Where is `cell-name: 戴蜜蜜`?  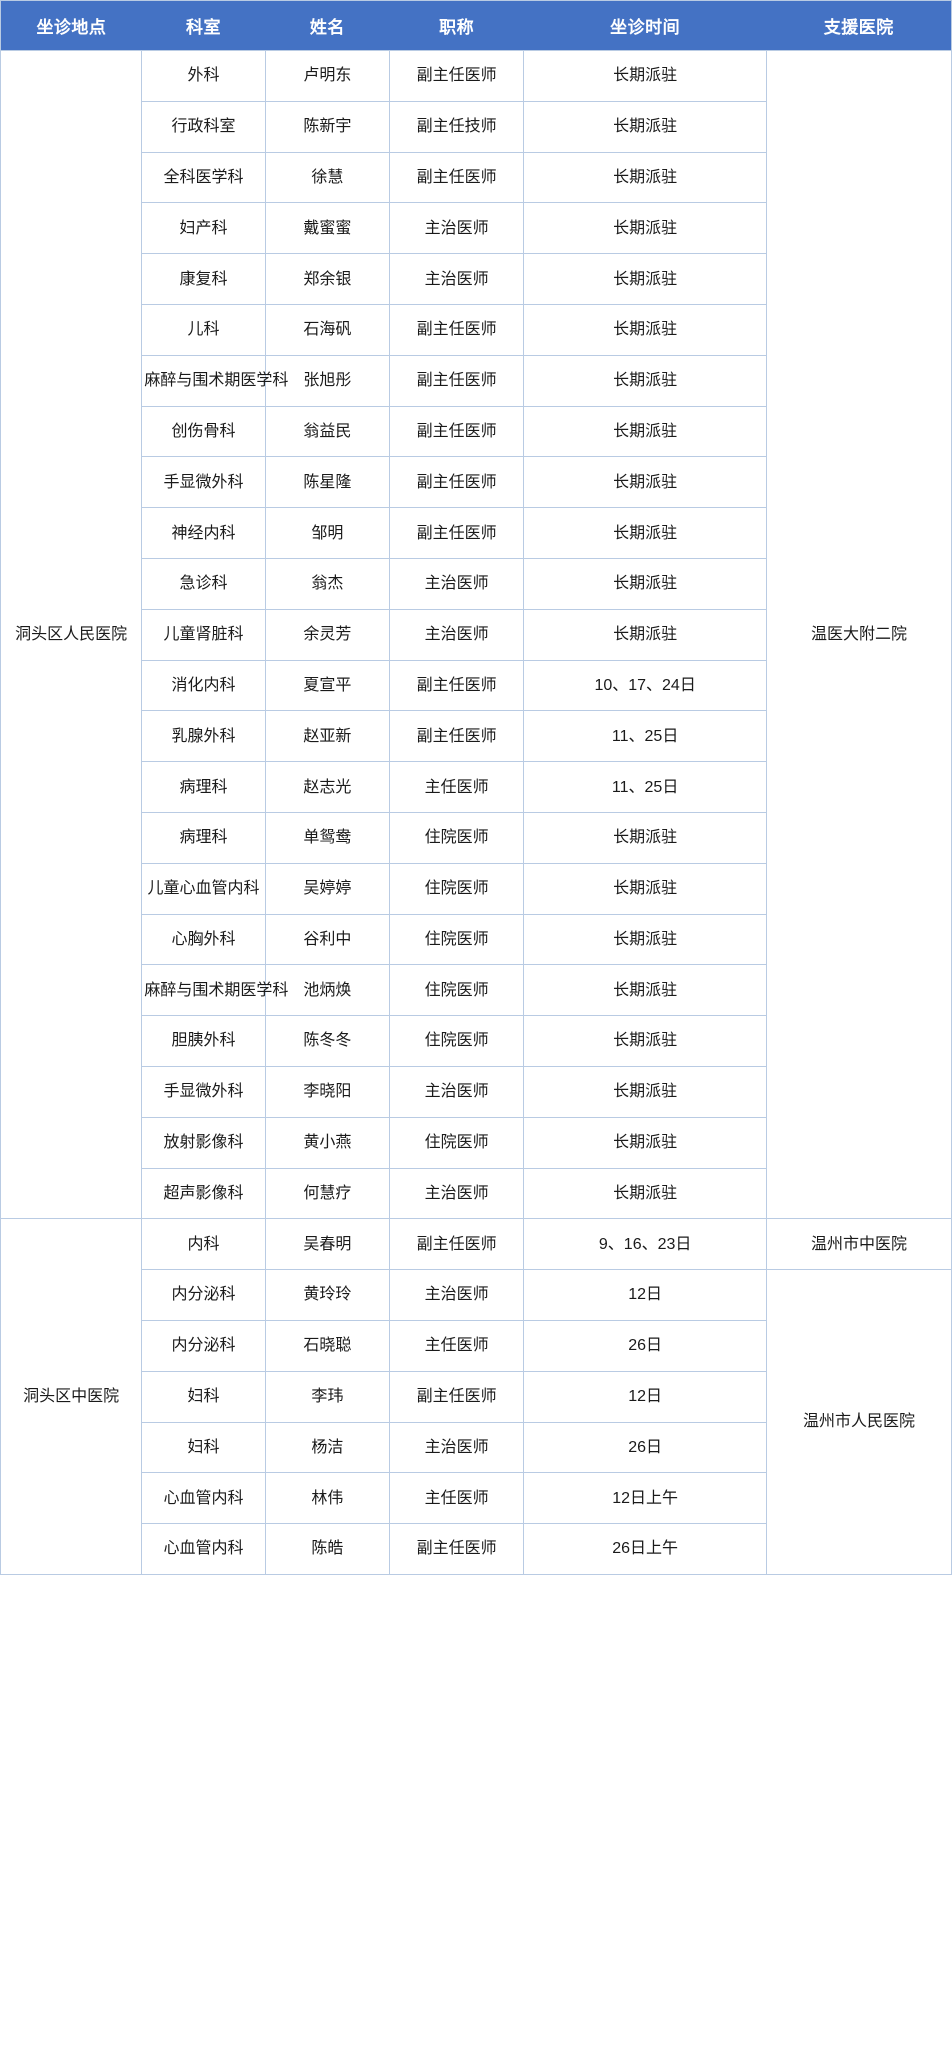 cell-name: 戴蜜蜜 is located at coordinates (327, 228).